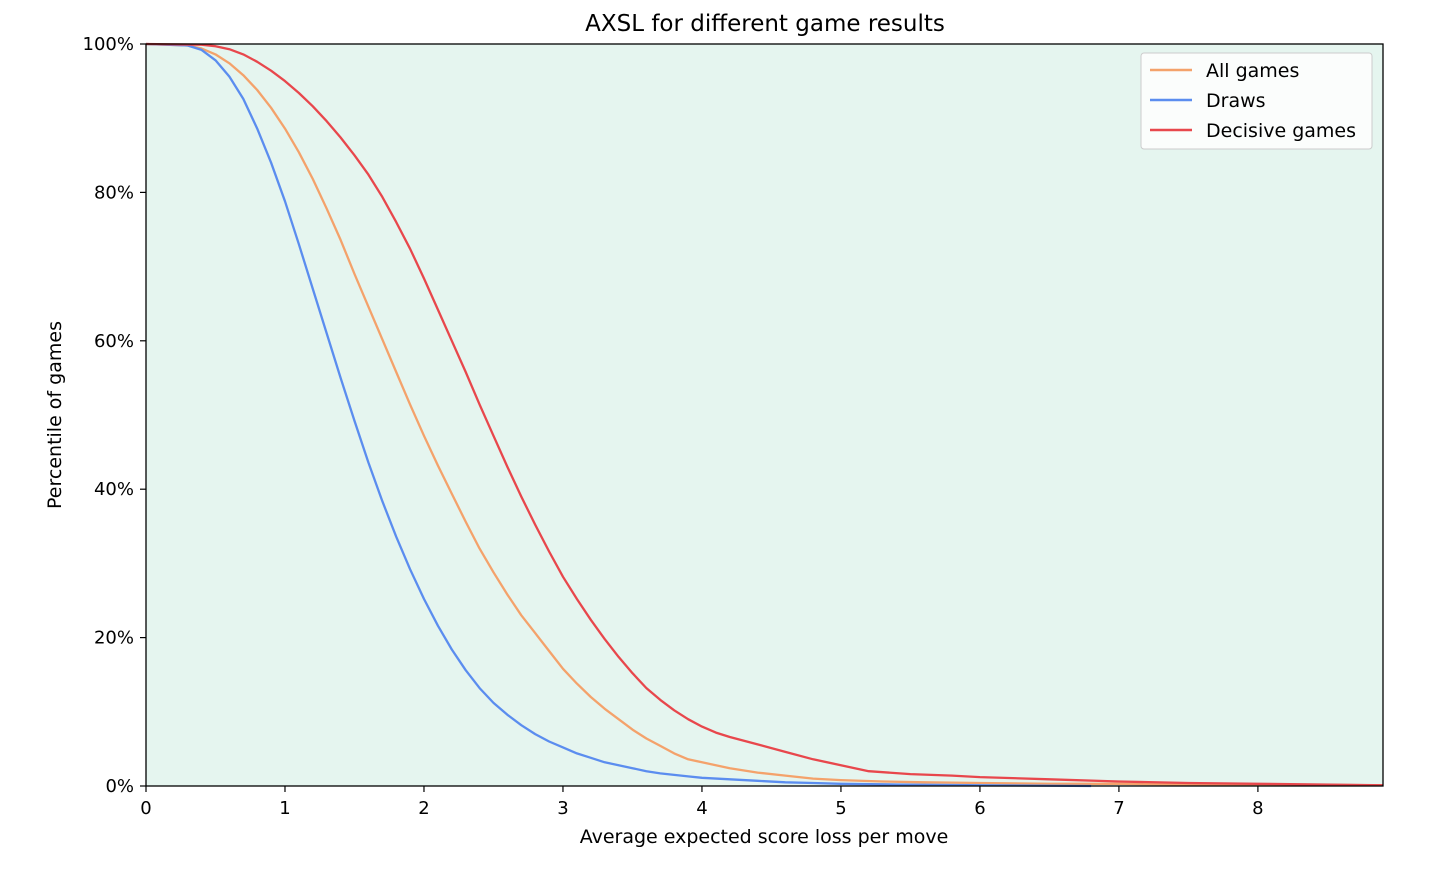 Image resolution: width=1456 pixels, height=874 pixels. Describe the element at coordinates (840, 808) in the screenshot. I see `x-tick-label: 5` at that location.